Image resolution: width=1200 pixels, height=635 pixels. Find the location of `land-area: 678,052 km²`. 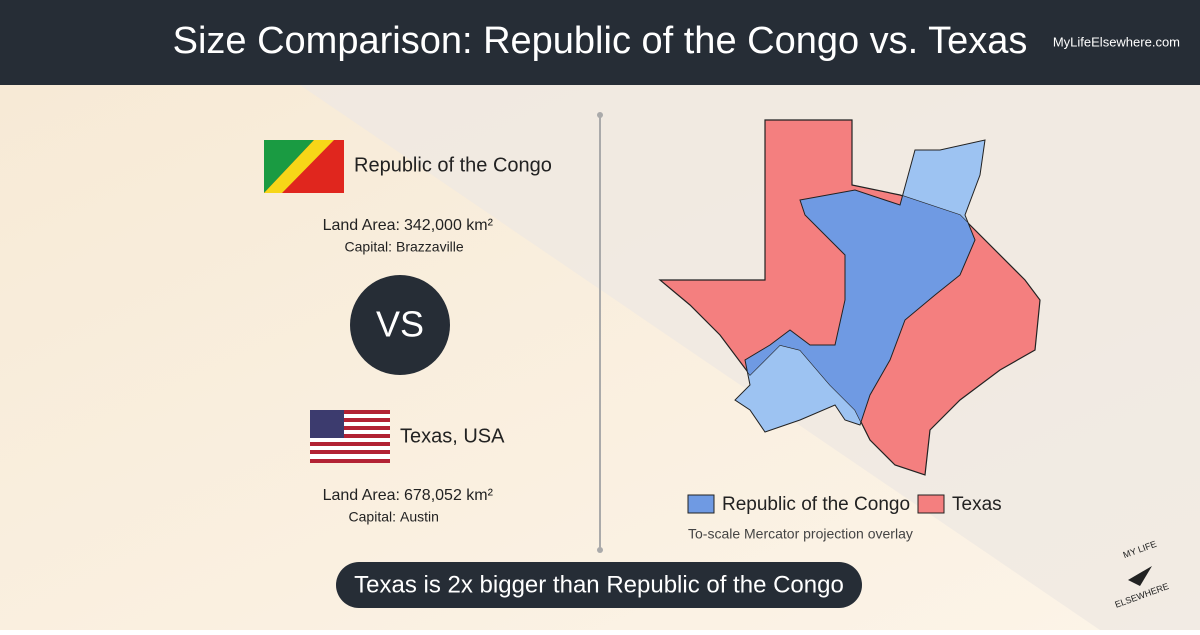

land-area: 678,052 km² is located at coordinates (449, 495).